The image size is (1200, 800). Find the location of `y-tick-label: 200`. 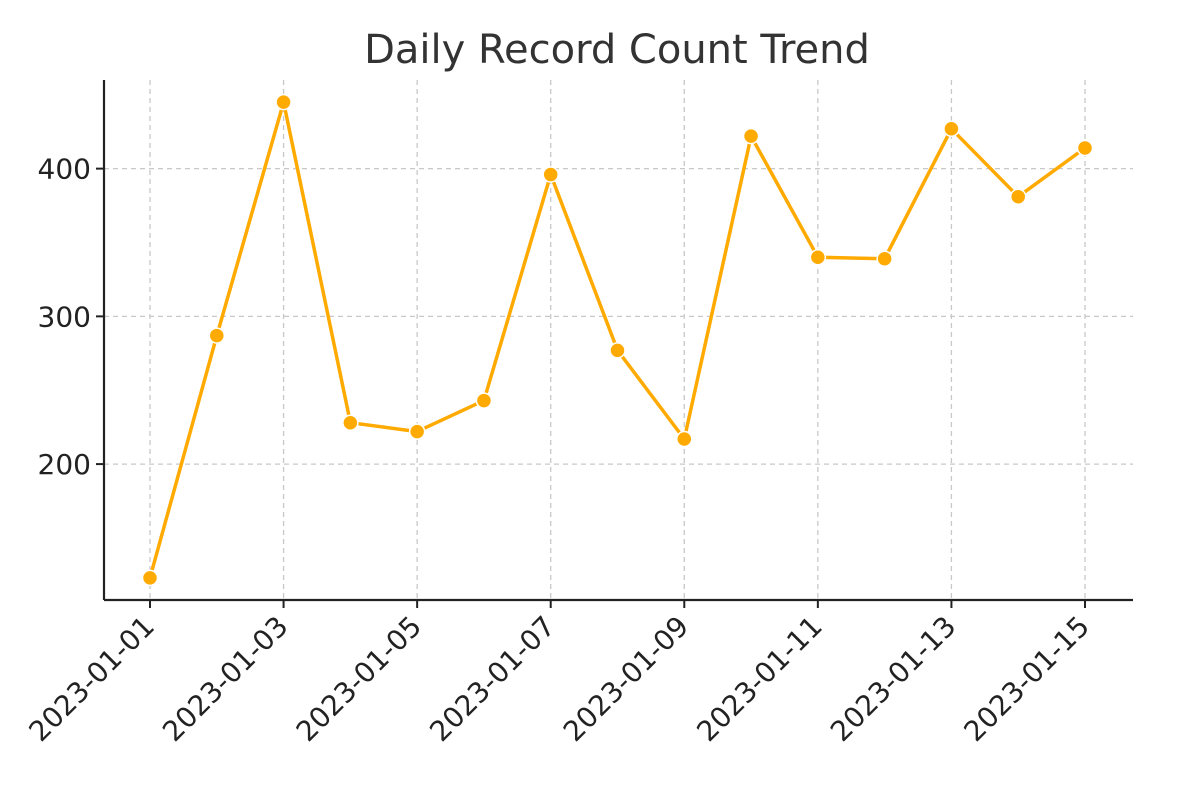

y-tick-label: 200 is located at coordinates (64, 464).